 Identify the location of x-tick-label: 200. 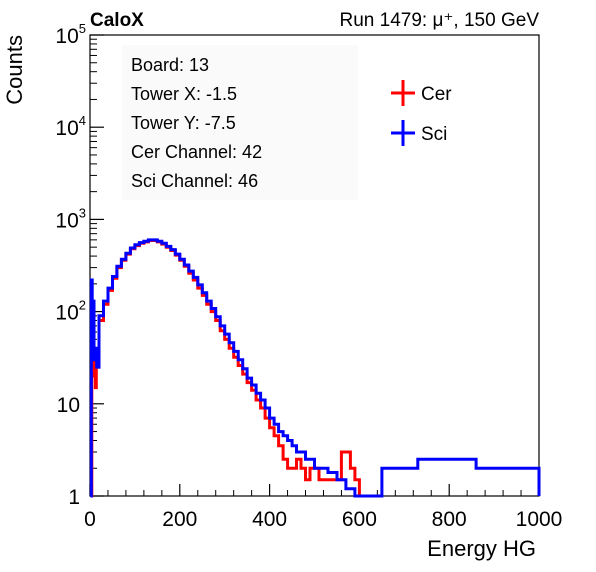
(179, 519).